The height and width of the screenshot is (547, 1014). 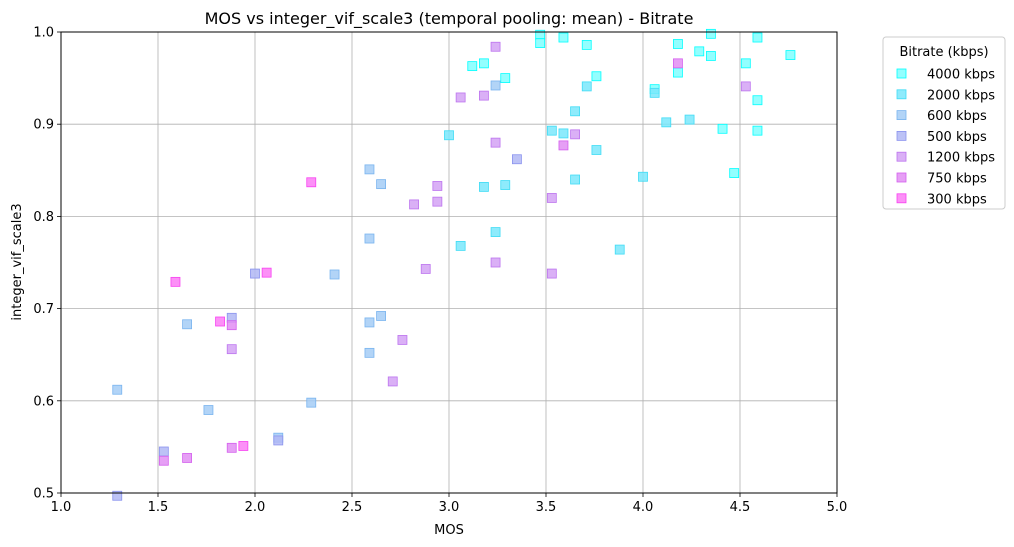 What do you see at coordinates (158, 507) in the screenshot?
I see `x-tick-label: 1.5` at bounding box center [158, 507].